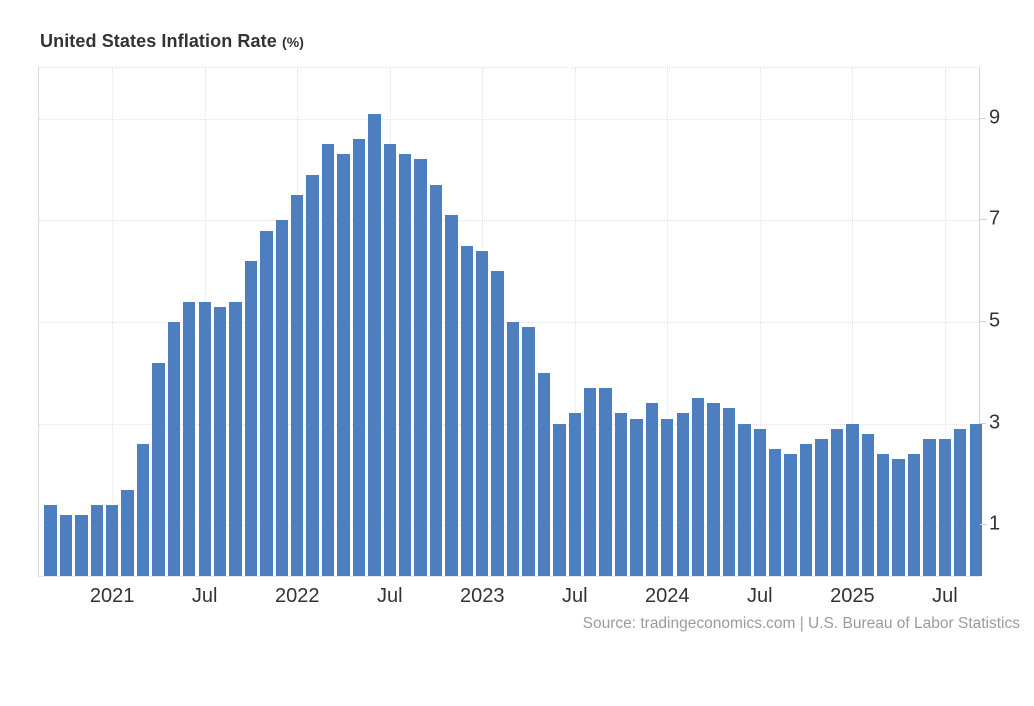 This screenshot has width=1034, height=706. I want to click on x-axis-label-jul-2024: Jul, so click(760, 596).